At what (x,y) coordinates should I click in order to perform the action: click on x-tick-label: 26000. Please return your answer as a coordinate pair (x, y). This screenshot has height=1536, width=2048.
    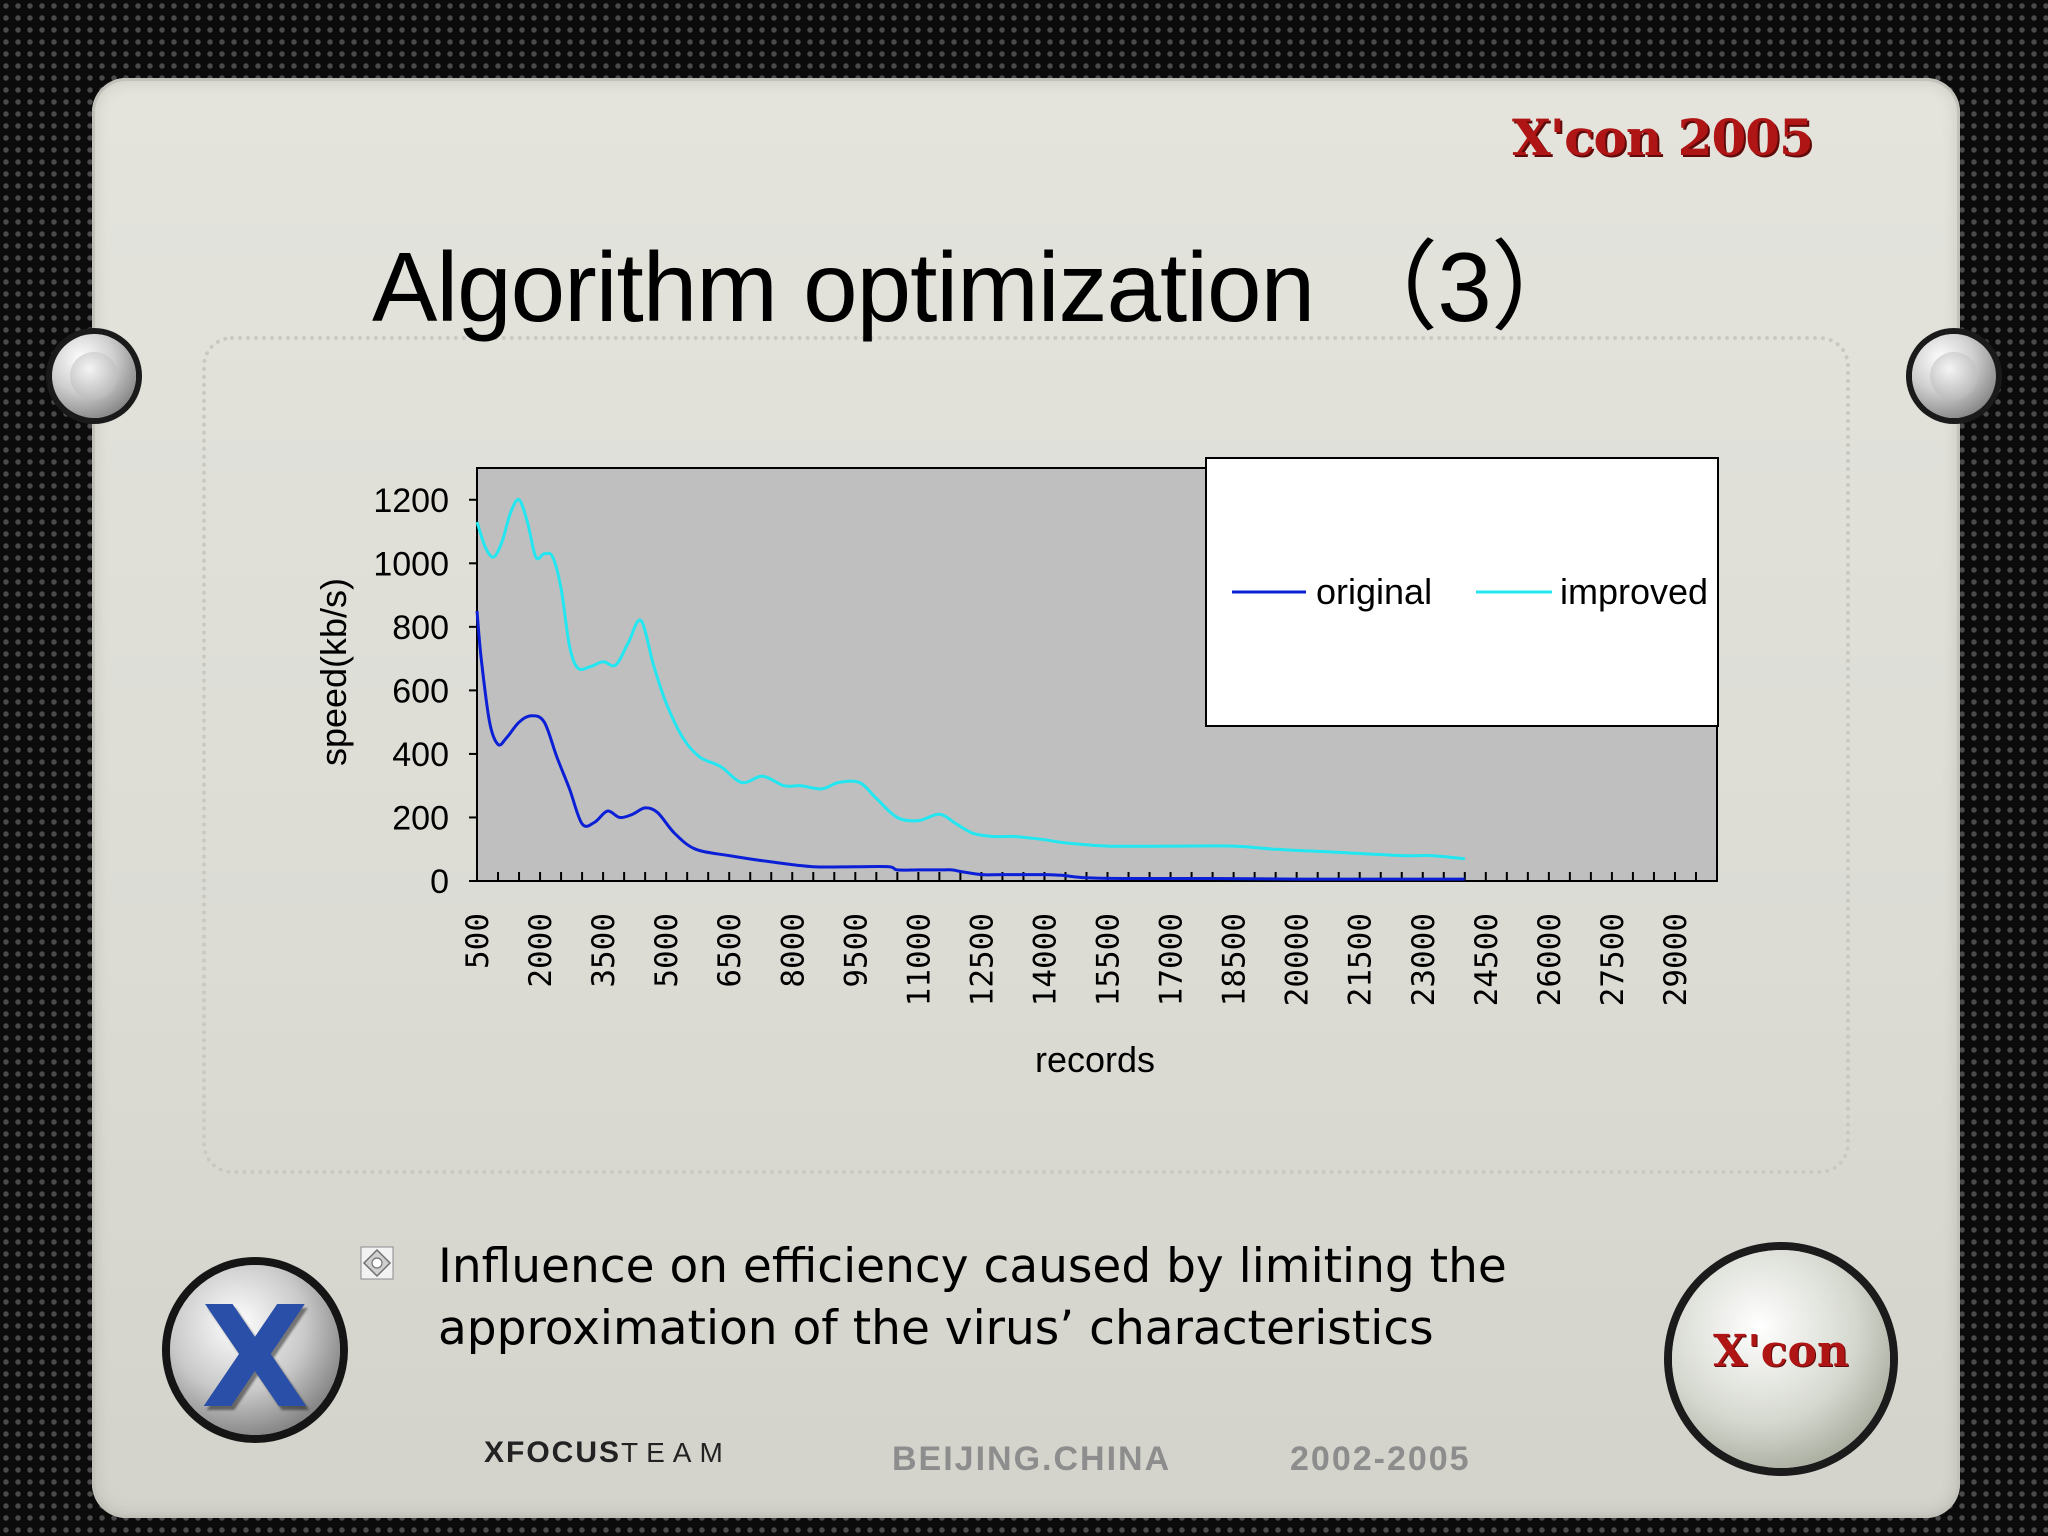
    Looking at the image, I should click on (1550, 959).